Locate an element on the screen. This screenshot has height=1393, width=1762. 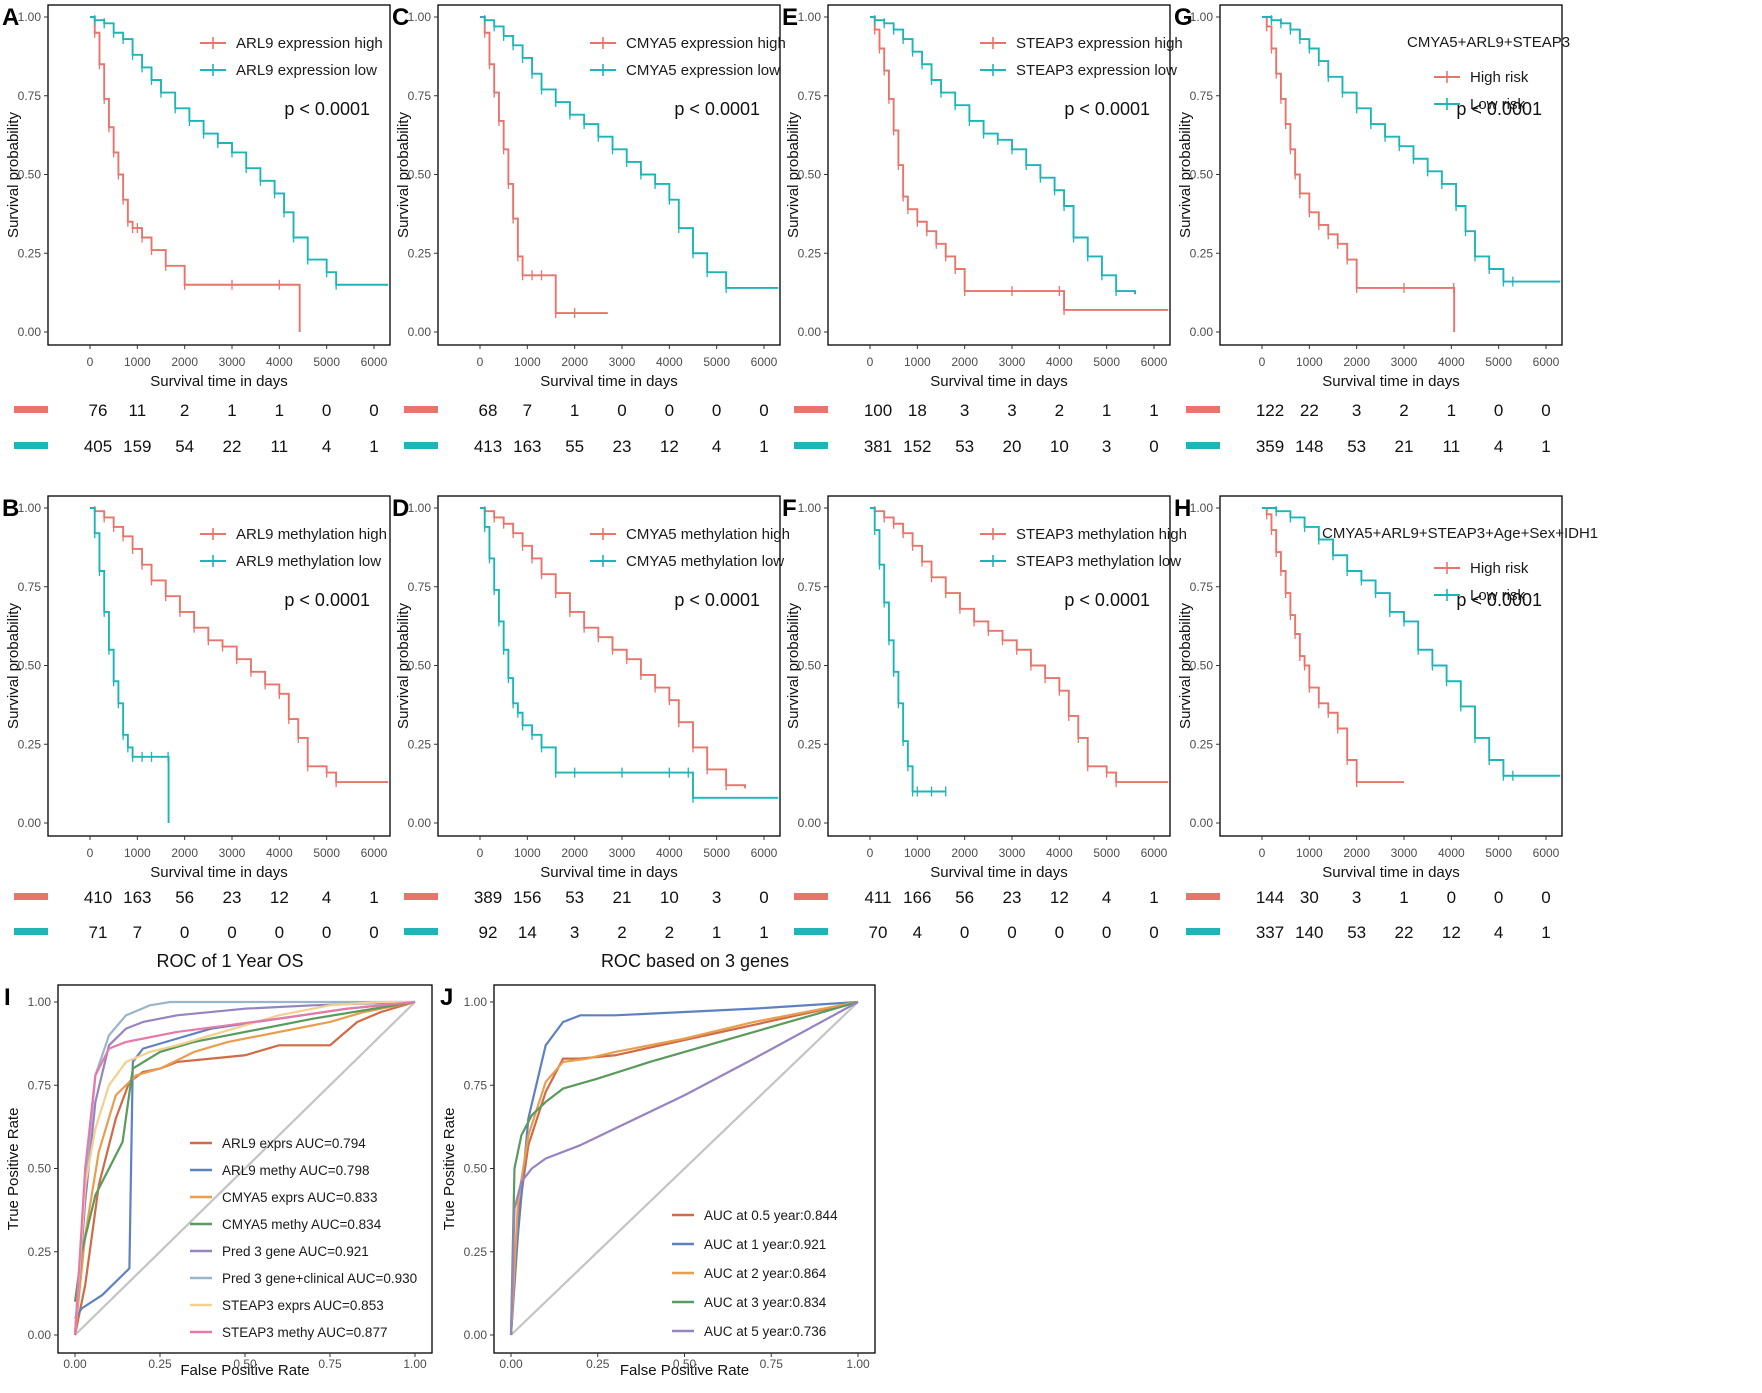
roc-legend-entry: AUC at 3 year:0.834 is located at coordinates (765, 1302).